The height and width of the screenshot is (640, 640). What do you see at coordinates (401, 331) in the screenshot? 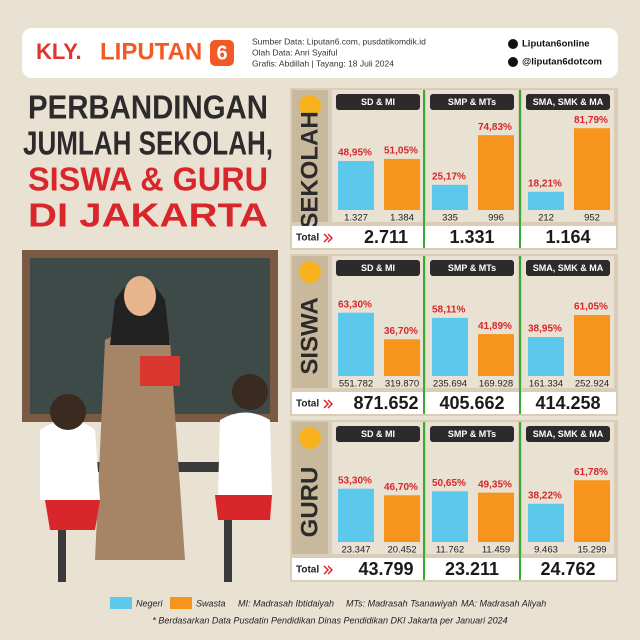
I see `bar-label: 36,70%` at bounding box center [401, 331].